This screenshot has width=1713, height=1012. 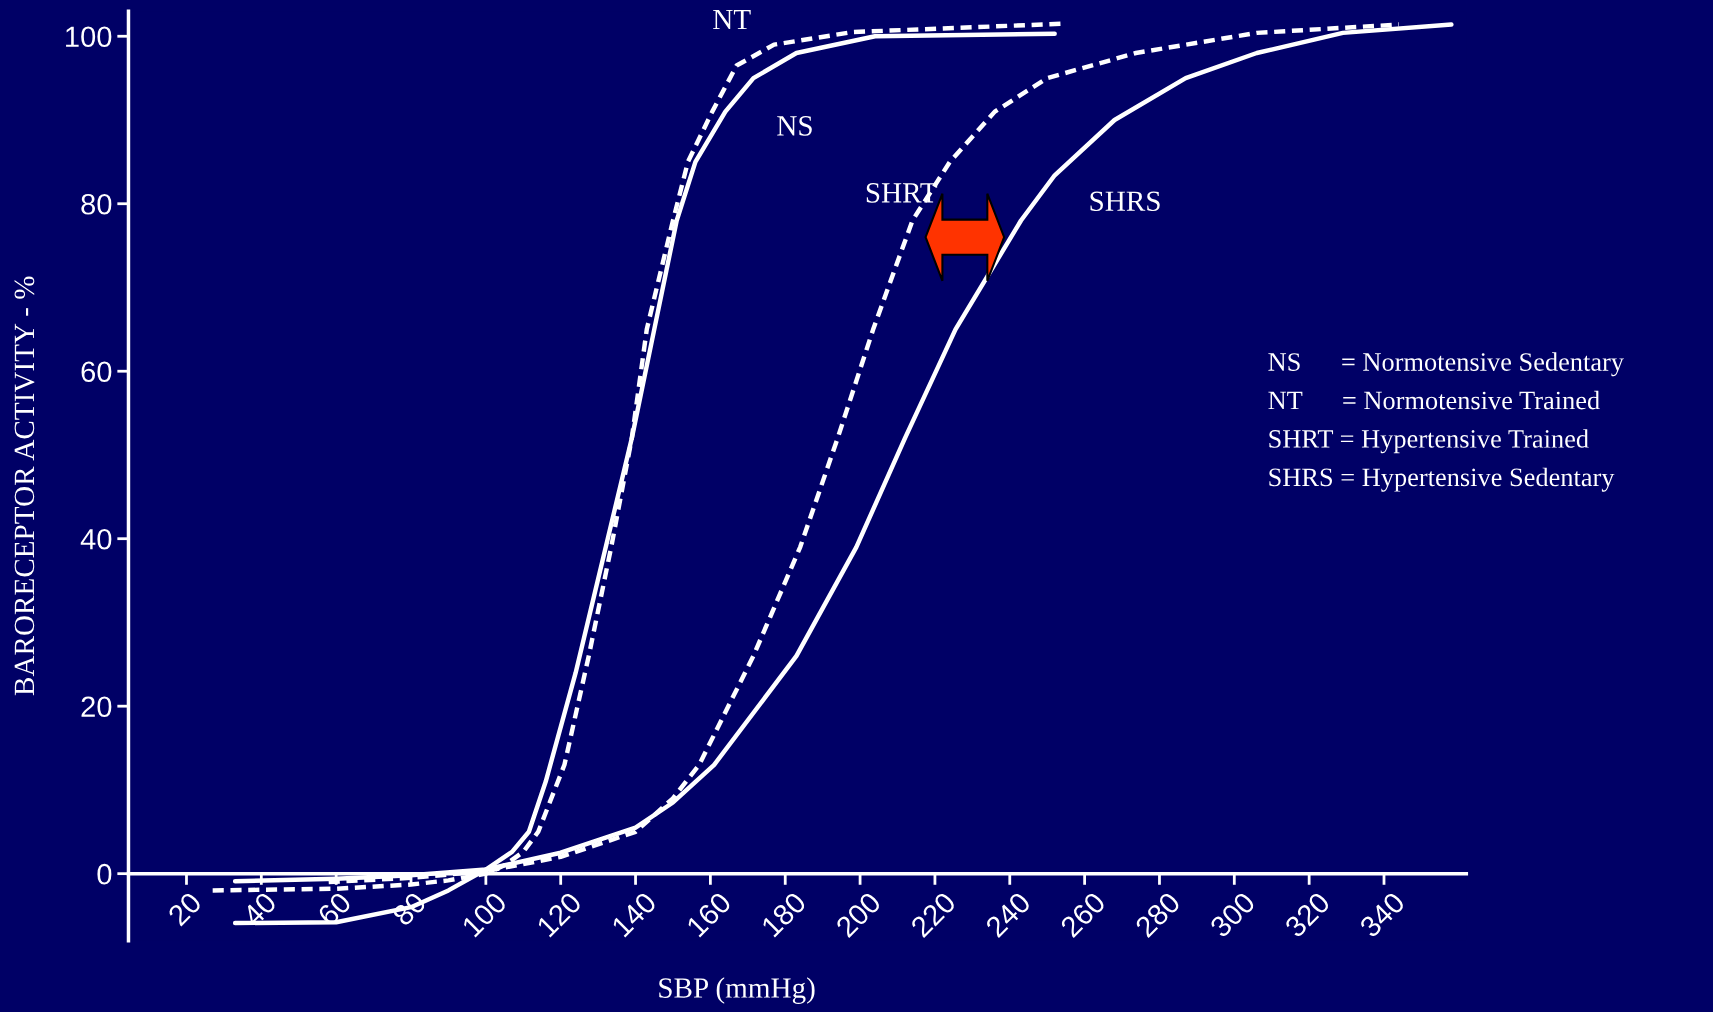 What do you see at coordinates (709, 914) in the screenshot?
I see `x-tick-label: 160` at bounding box center [709, 914].